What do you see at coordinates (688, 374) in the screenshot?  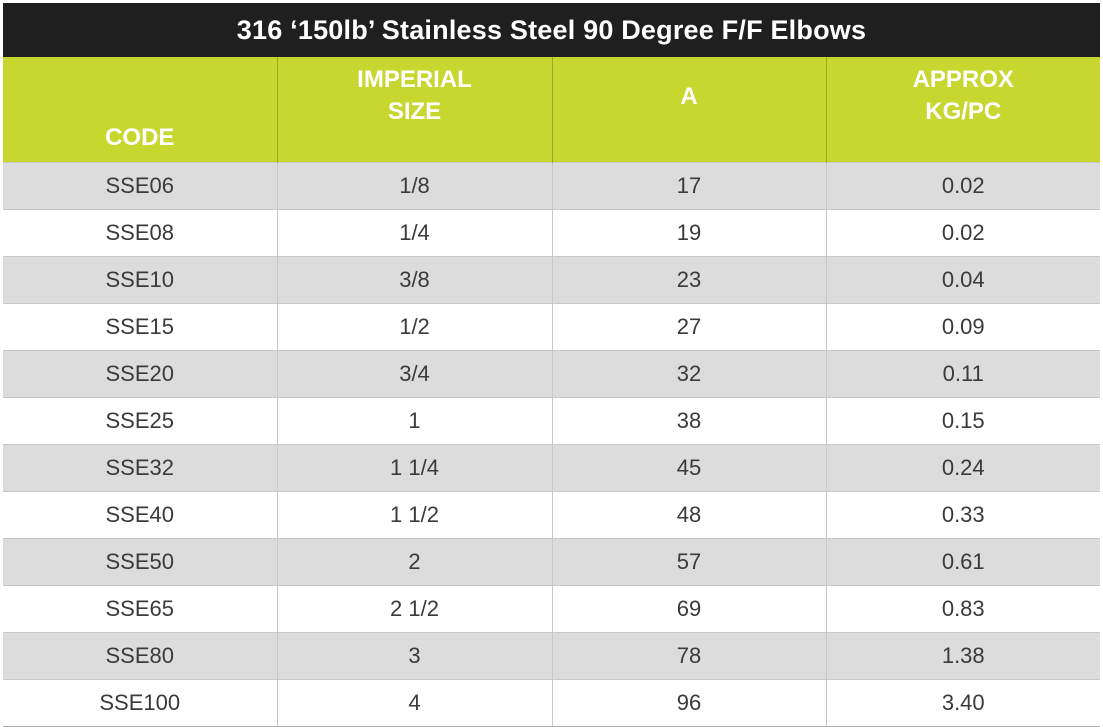 I see `cell-a: 32` at bounding box center [688, 374].